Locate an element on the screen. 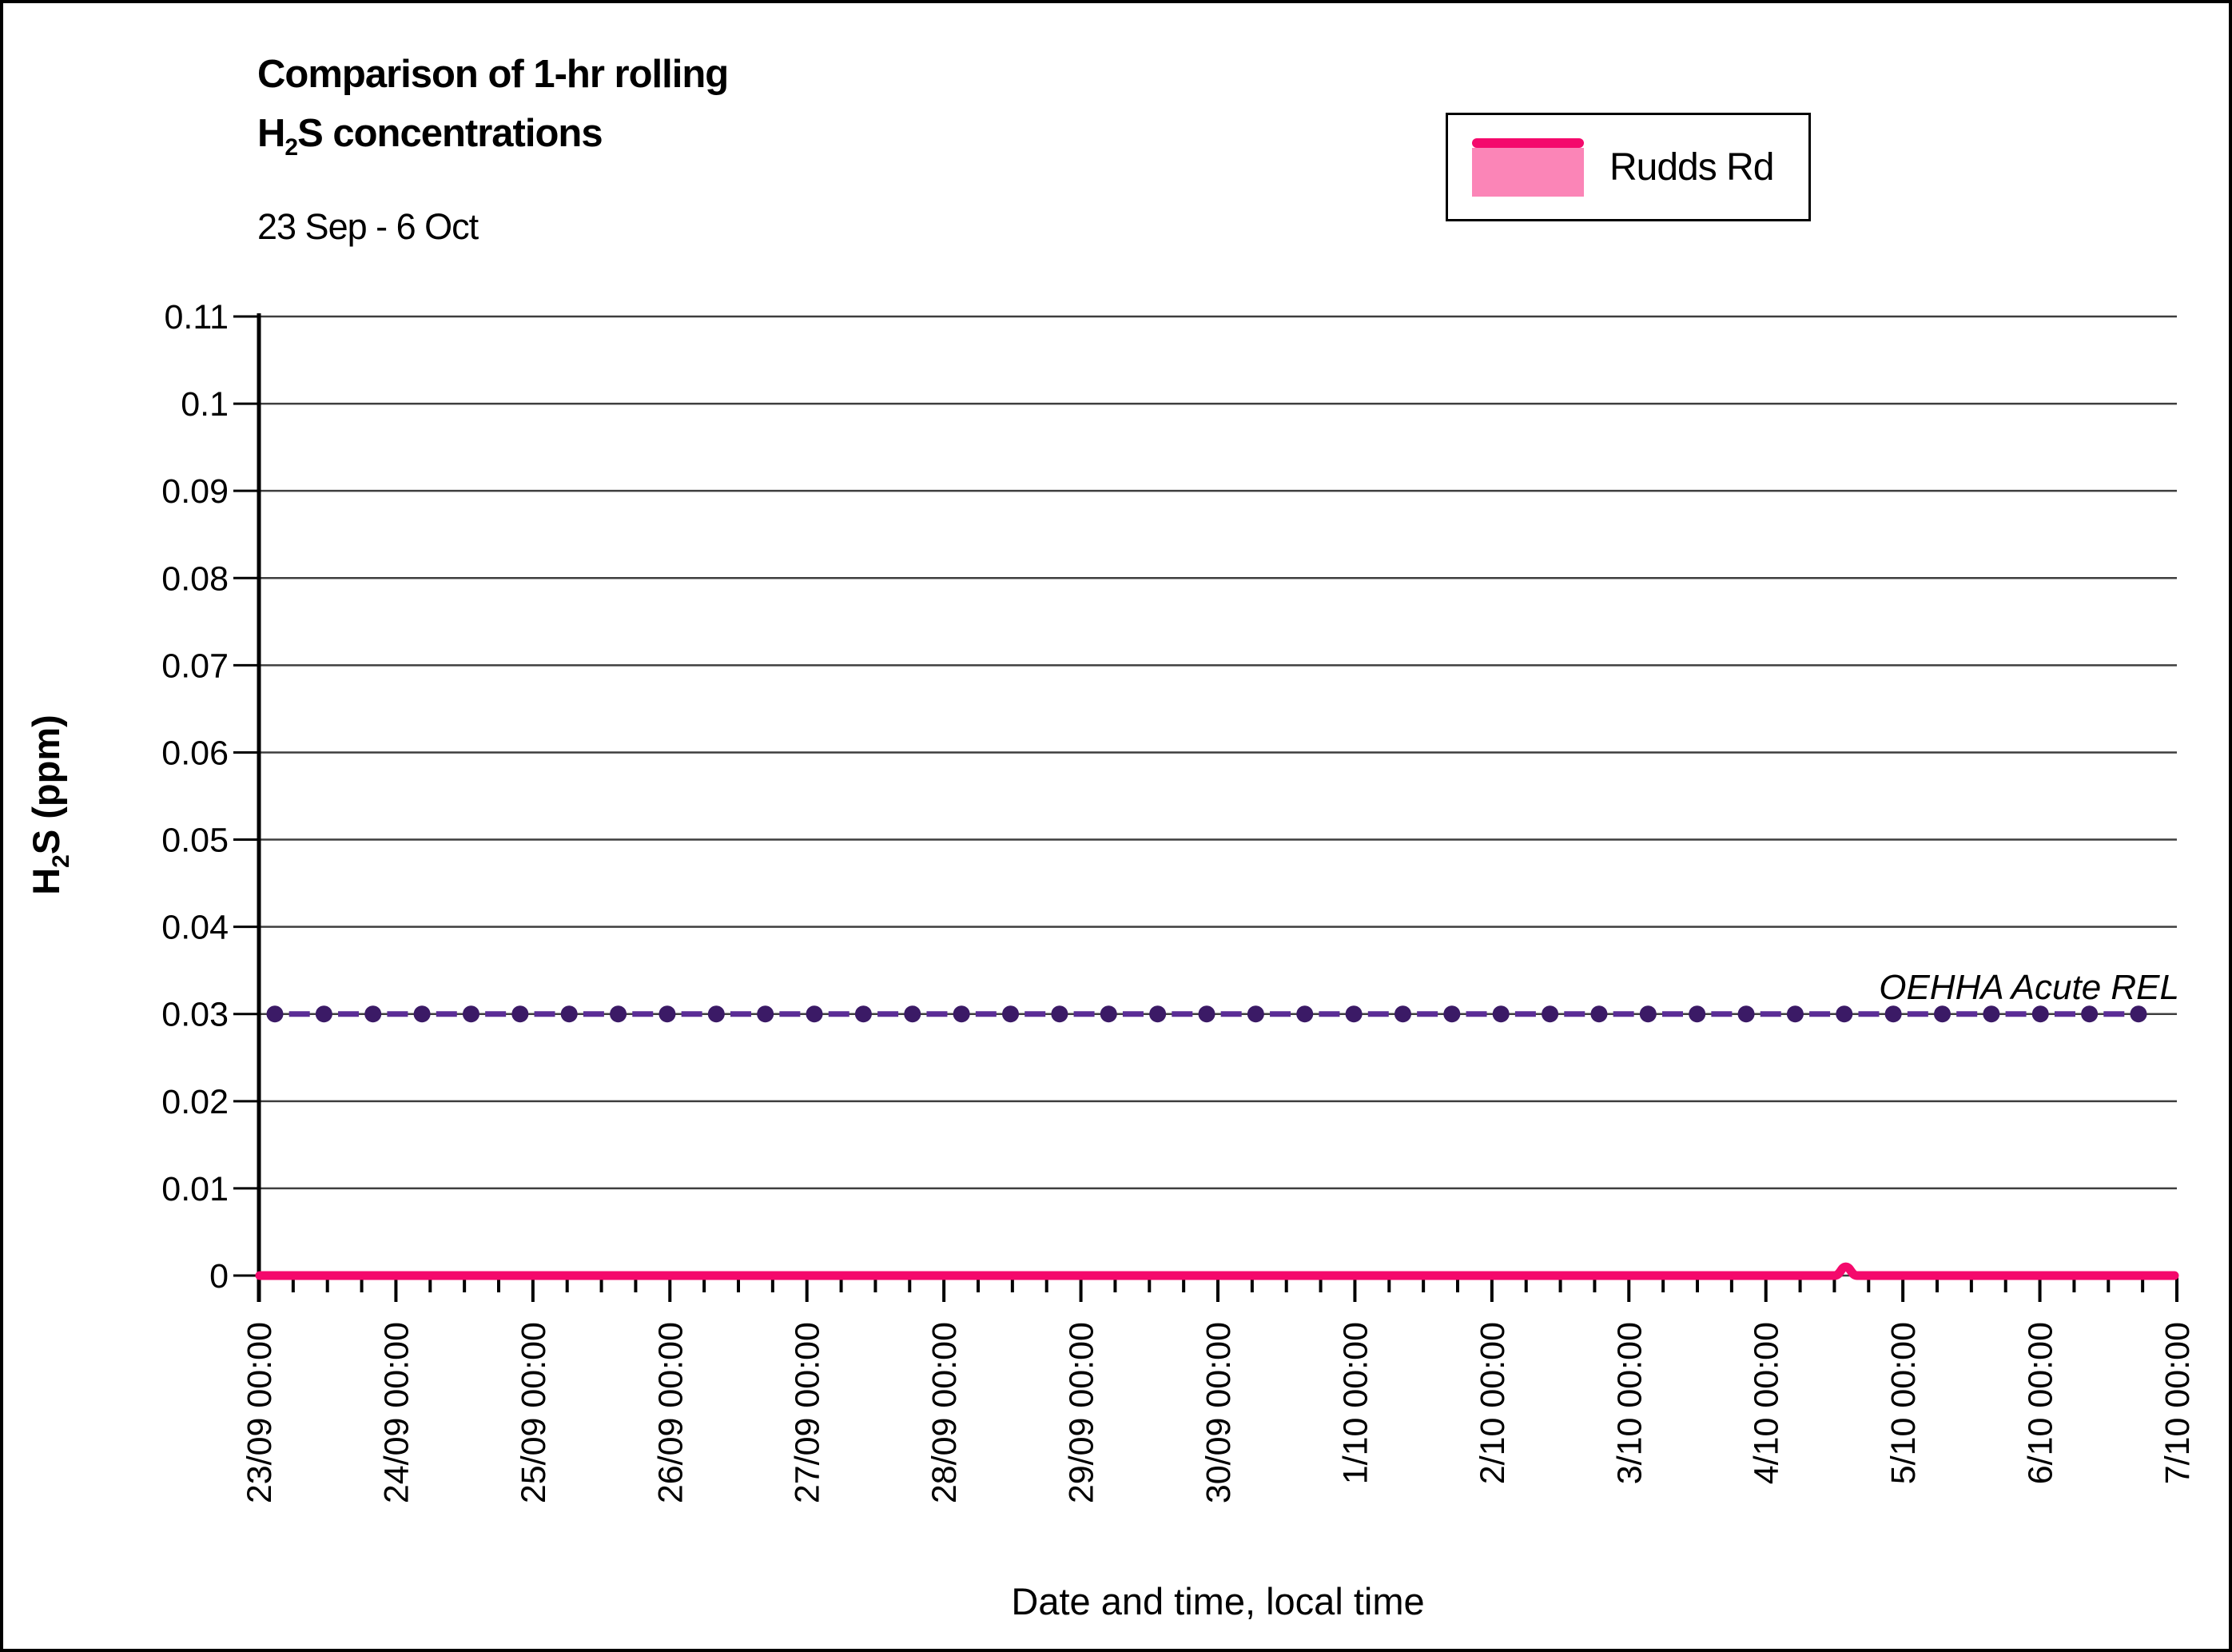  y-tick-label: 0.08 is located at coordinates (195, 578).